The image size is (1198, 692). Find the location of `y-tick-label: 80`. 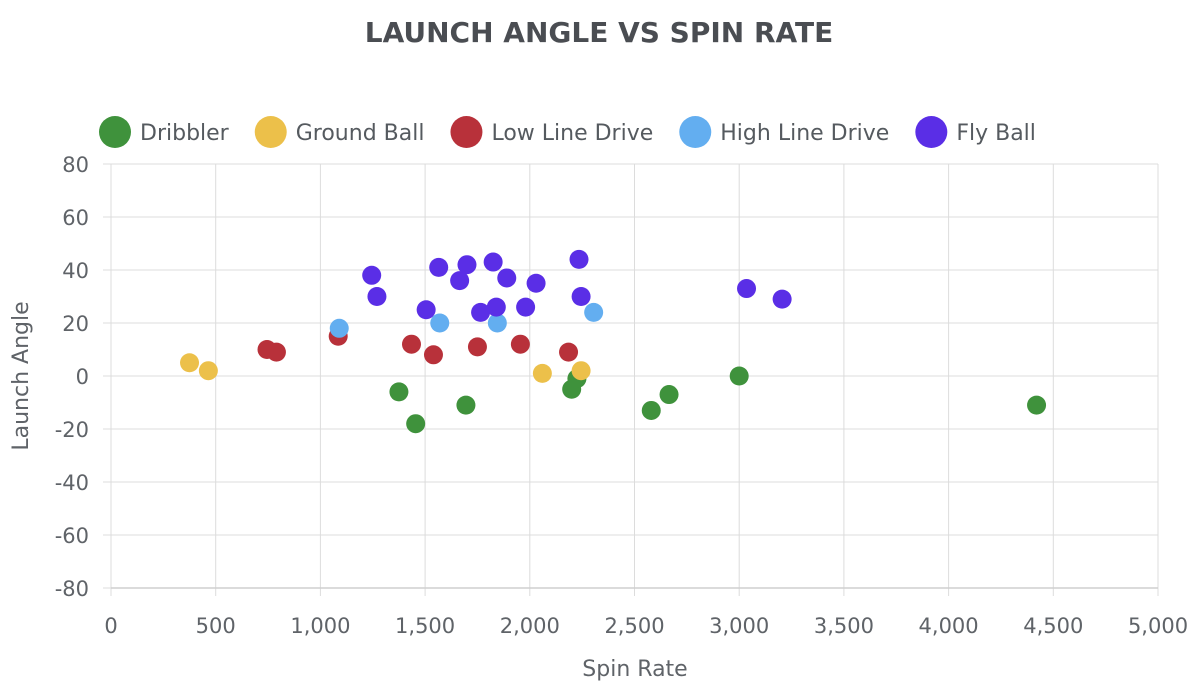

y-tick-label: 80 is located at coordinates (75, 165).